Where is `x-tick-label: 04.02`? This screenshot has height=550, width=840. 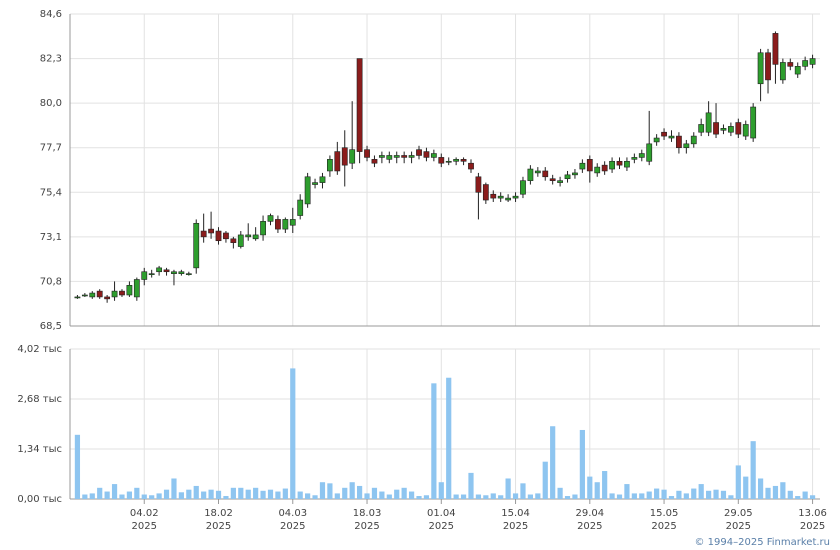 x-tick-label: 04.02 is located at coordinates (144, 513).